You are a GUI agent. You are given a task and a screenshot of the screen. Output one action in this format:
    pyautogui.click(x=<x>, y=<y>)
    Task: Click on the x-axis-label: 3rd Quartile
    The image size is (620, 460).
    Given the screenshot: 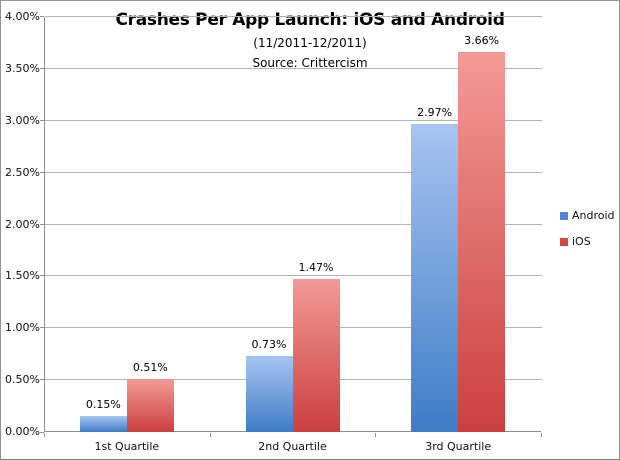 What is the action you would take?
    pyautogui.click(x=458, y=446)
    